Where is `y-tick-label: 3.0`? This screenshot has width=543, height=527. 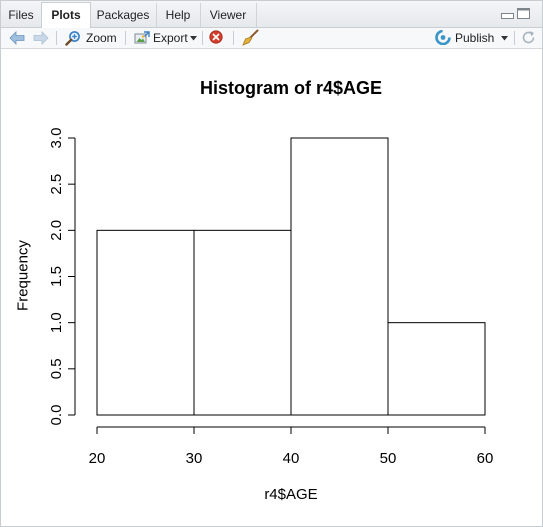 y-tick-label: 3.0 is located at coordinates (56, 138).